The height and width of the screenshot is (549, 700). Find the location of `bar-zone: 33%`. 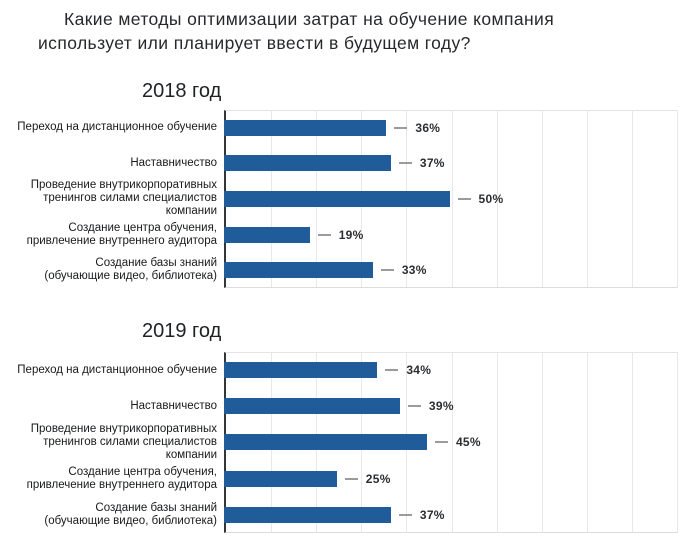

bar-zone: 33% is located at coordinates (462, 270).